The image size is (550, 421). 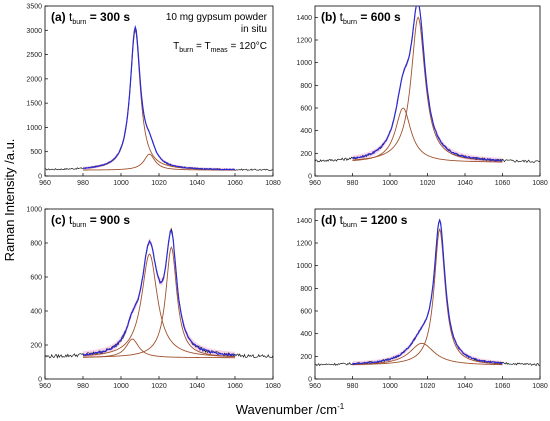 I want to click on panel-label: (a) tburn = 300 s, so click(x=90, y=18).